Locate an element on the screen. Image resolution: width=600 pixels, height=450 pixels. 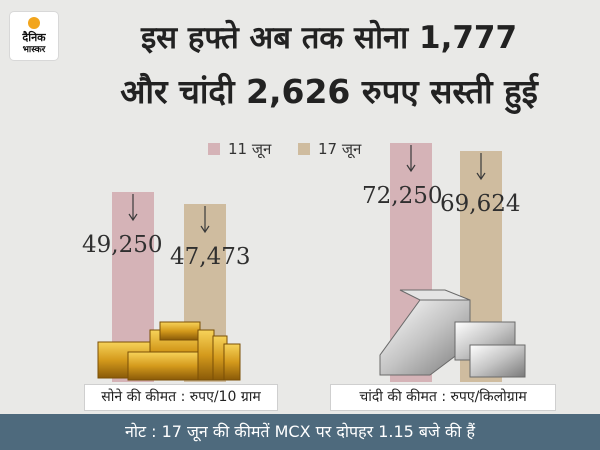
data-label-silver-11: 72,250 is located at coordinates (402, 196).